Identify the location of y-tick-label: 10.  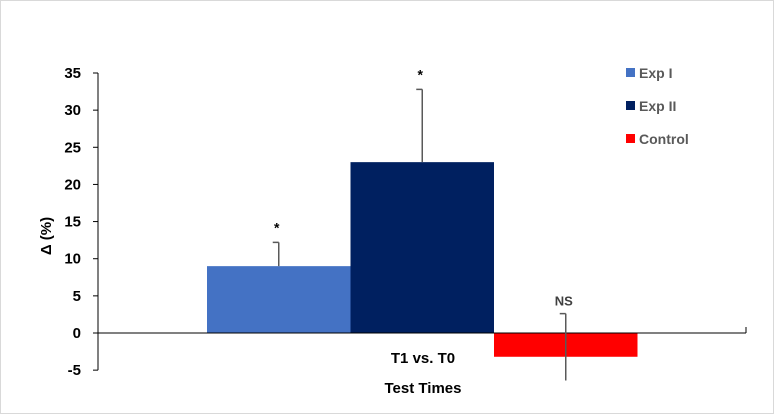
(72, 259).